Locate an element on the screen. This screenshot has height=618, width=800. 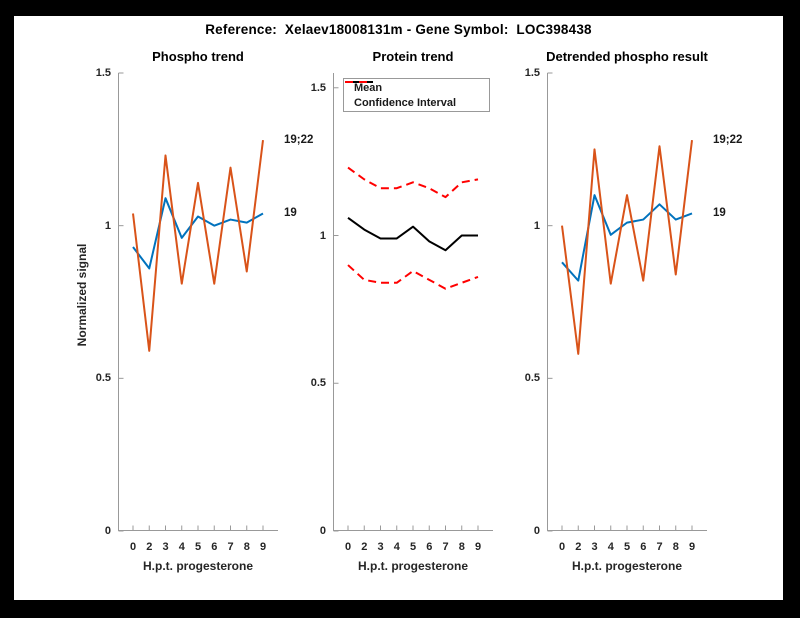
plot-canvas-phospho-trend is located at coordinates (198, 302).